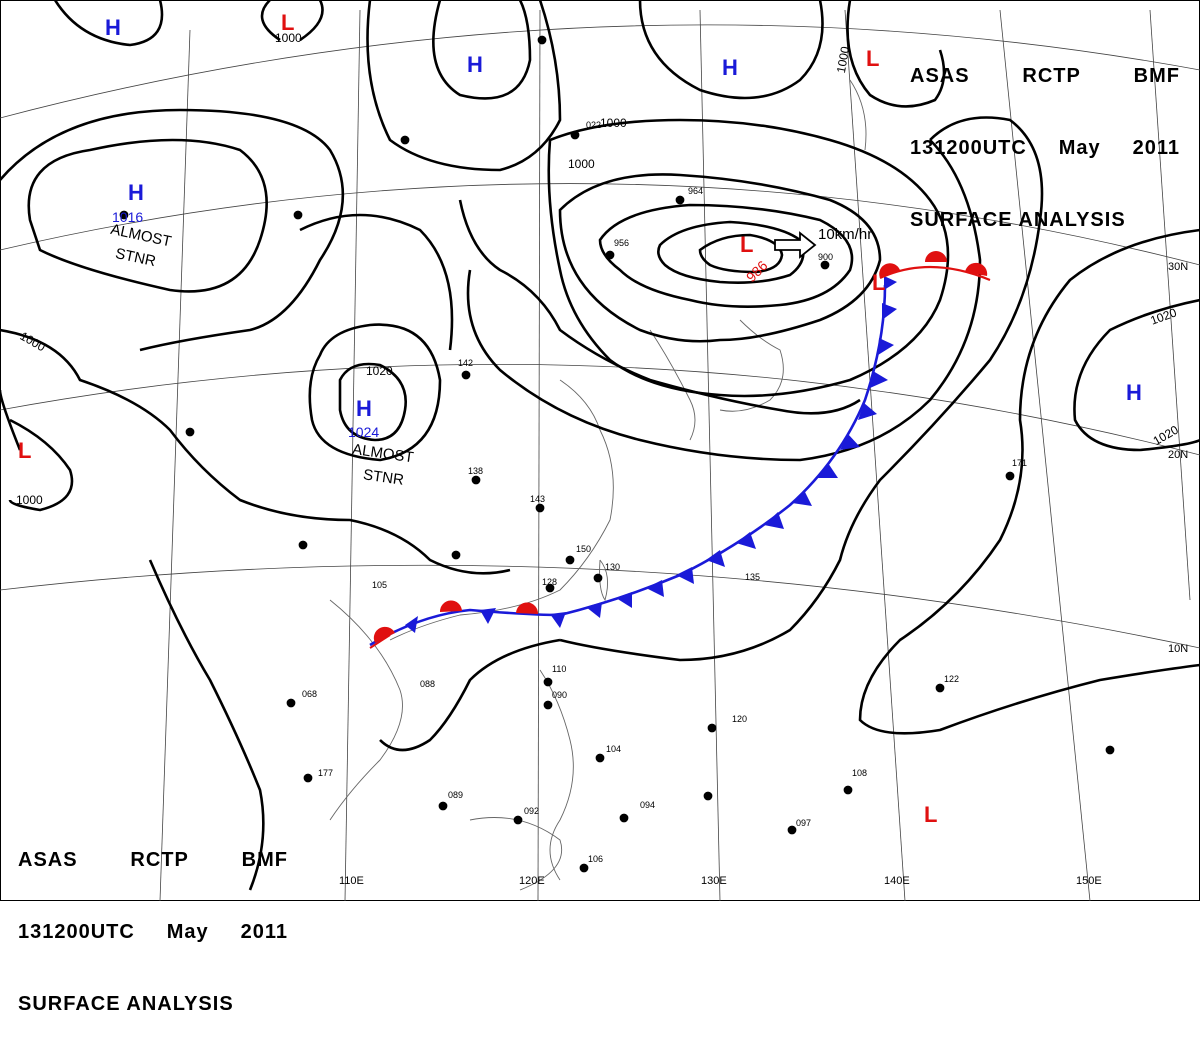  What do you see at coordinates (531, 811) in the screenshot?
I see `station-label: 092` at bounding box center [531, 811].